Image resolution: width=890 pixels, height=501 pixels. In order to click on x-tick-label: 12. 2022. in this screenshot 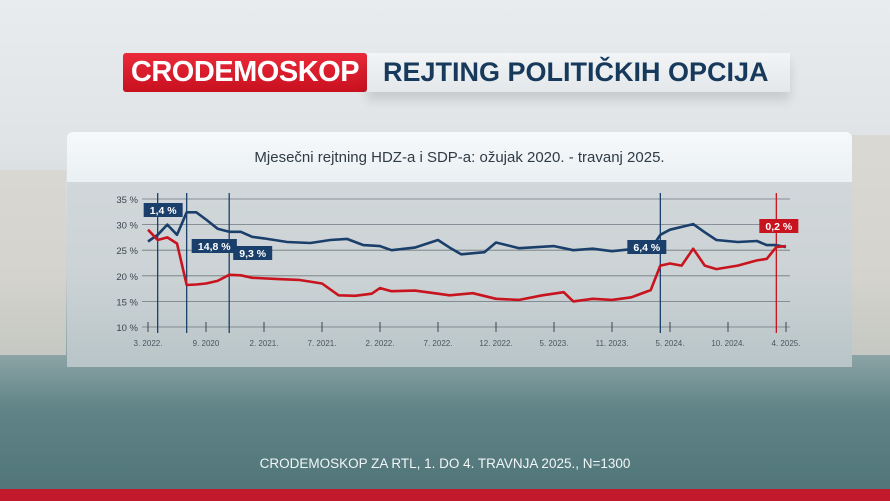, I will do `click(495, 343)`.